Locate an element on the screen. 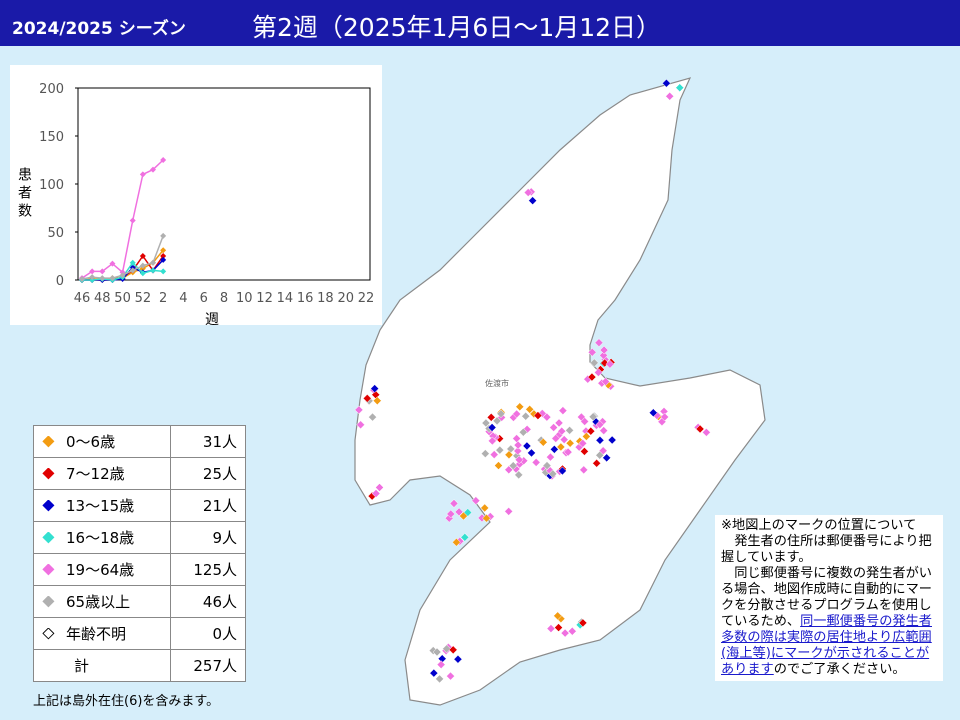 Image resolution: width=960 pixels, height=720 pixels. legend-count: 125人 is located at coordinates (208, 569).